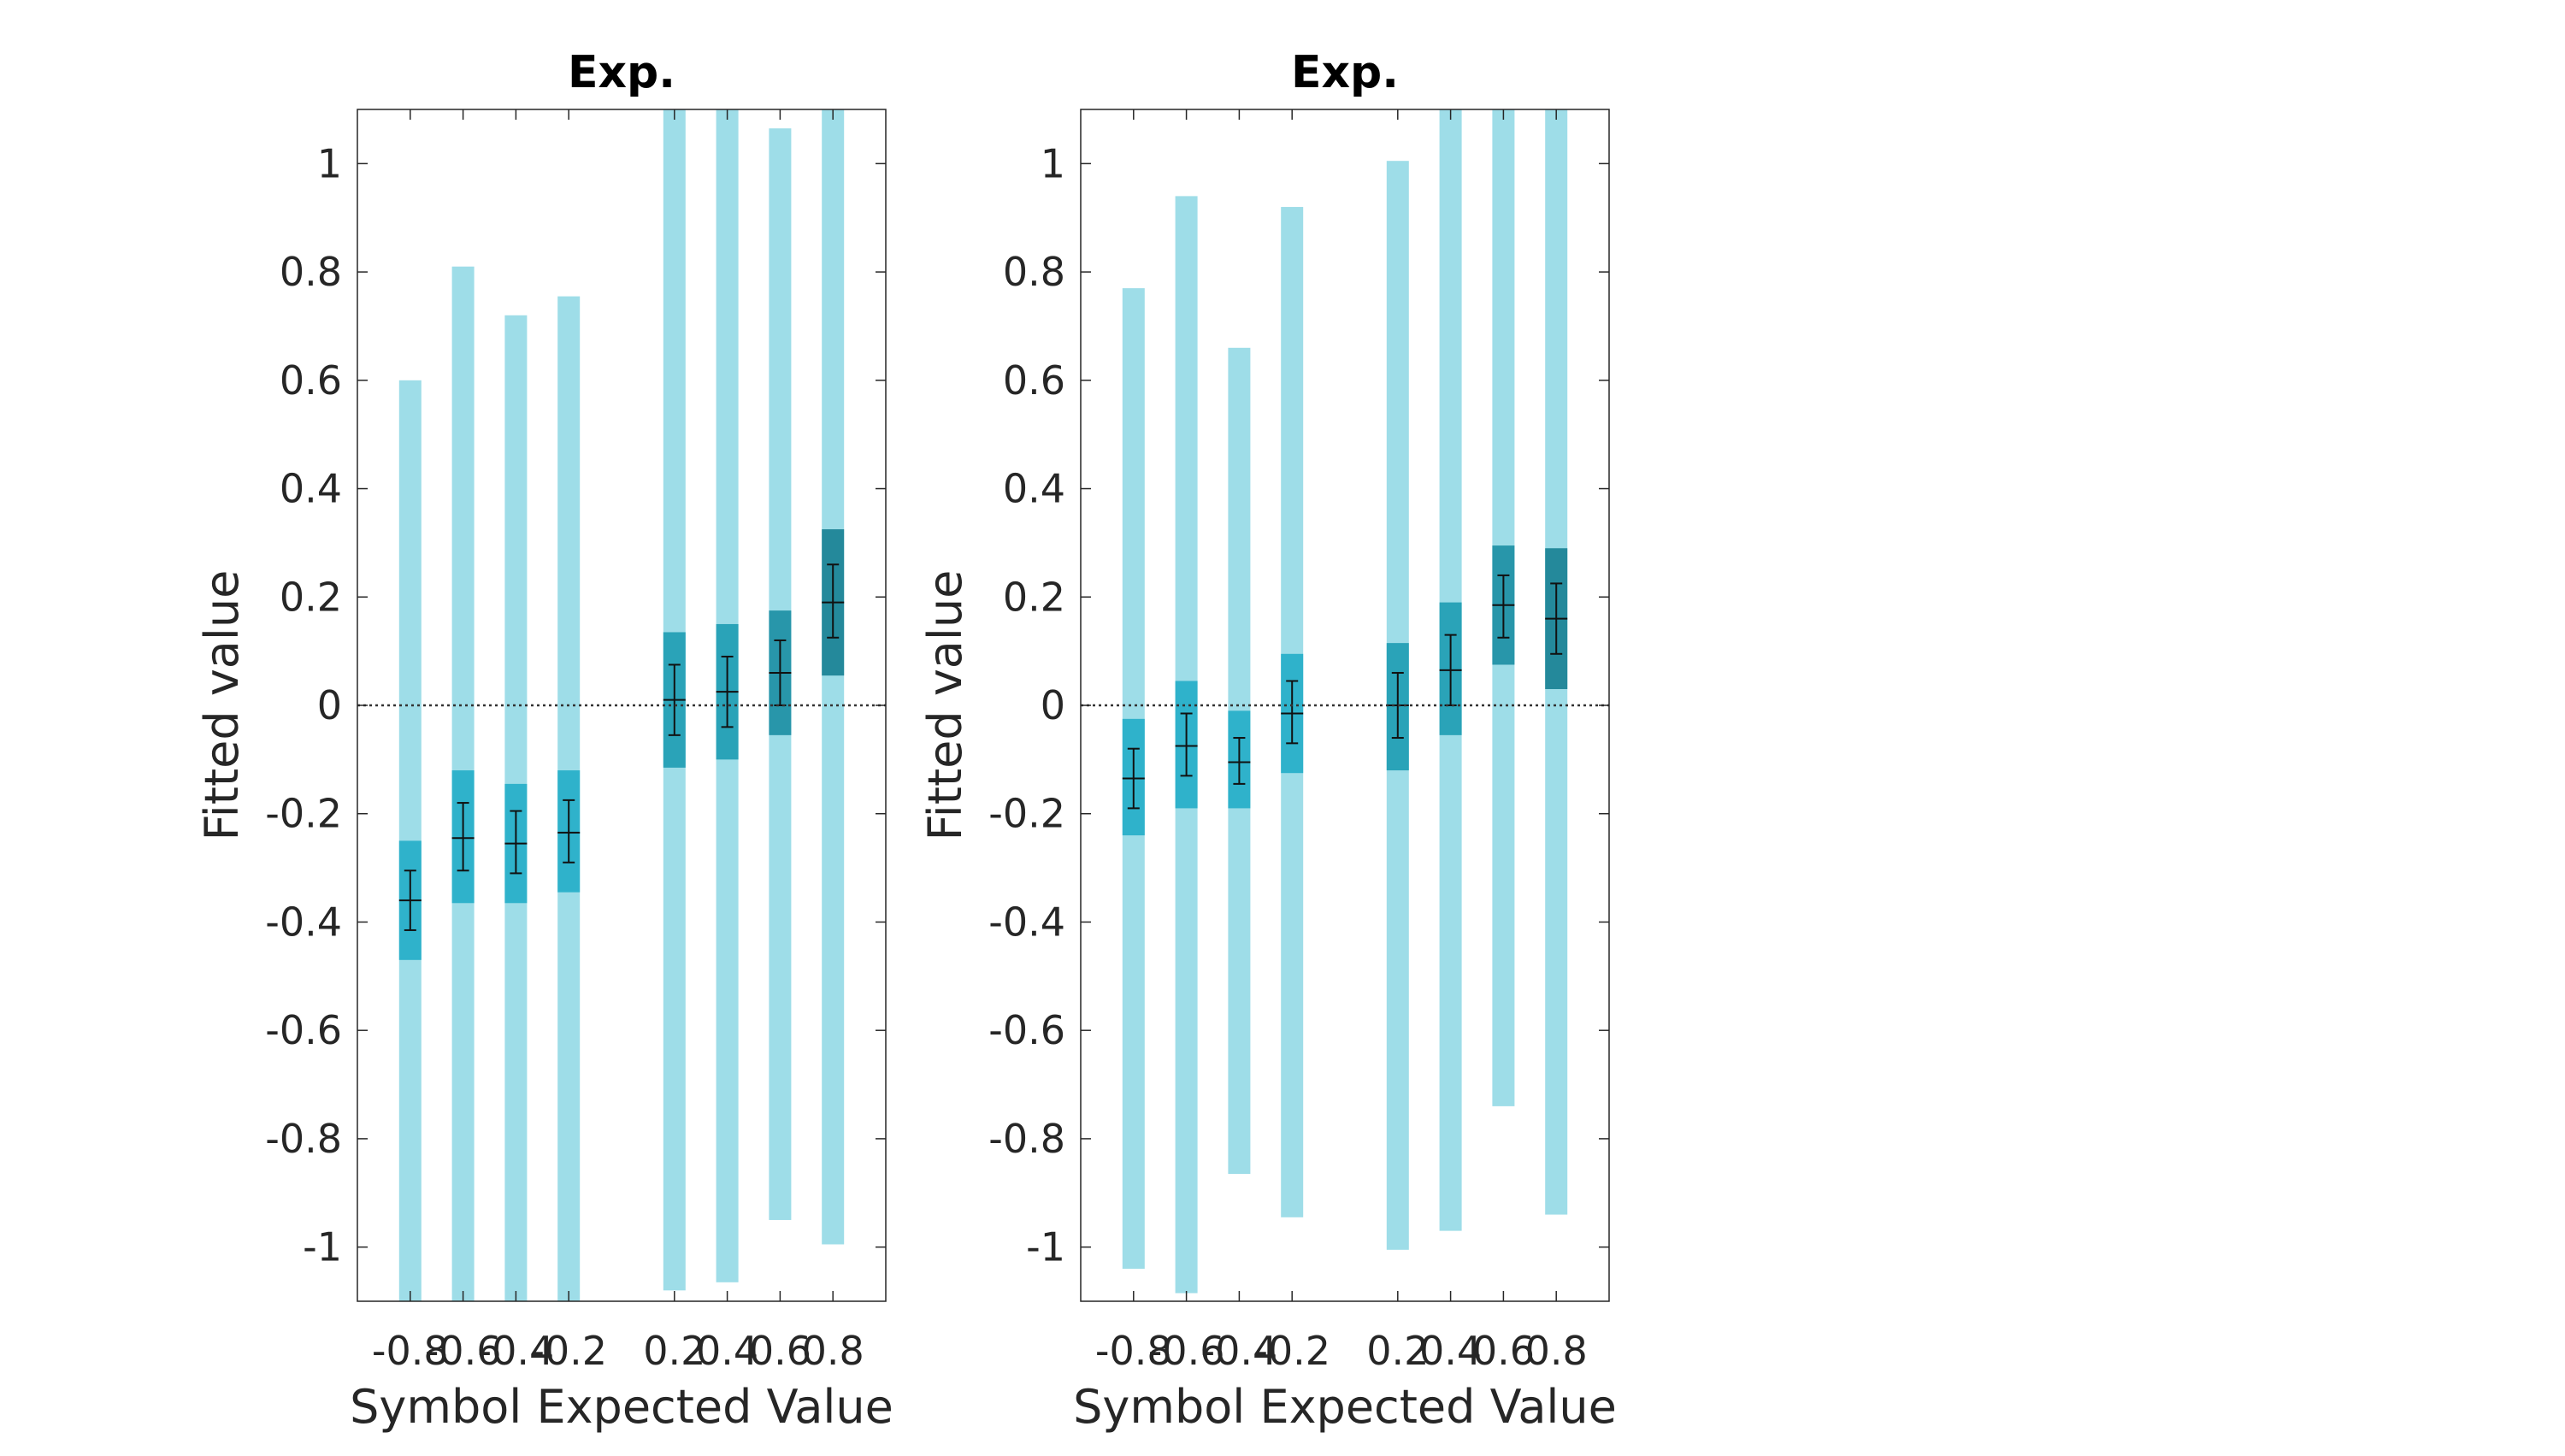  Describe the element at coordinates (833, 677) in the screenshot. I see `outer-interval-bar` at that location.